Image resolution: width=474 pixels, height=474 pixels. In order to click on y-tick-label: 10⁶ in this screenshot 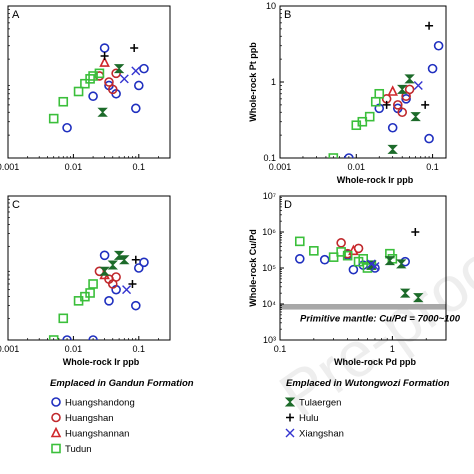, I will do `click(269, 232)`.